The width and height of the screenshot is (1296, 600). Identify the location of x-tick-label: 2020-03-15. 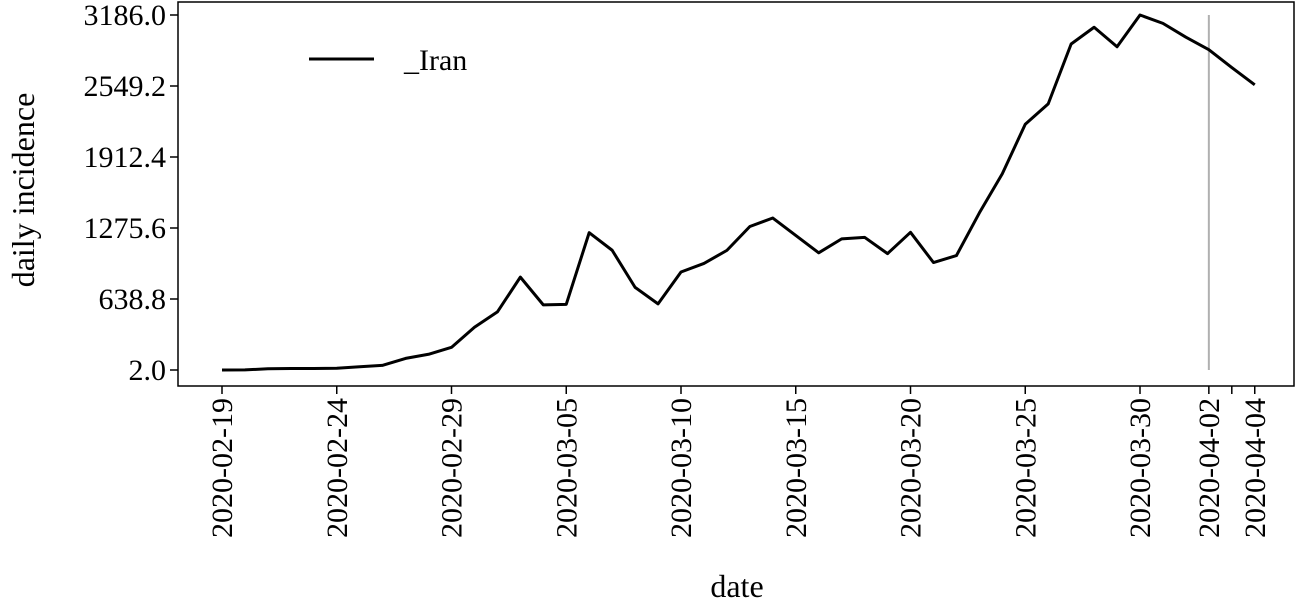
(796, 468).